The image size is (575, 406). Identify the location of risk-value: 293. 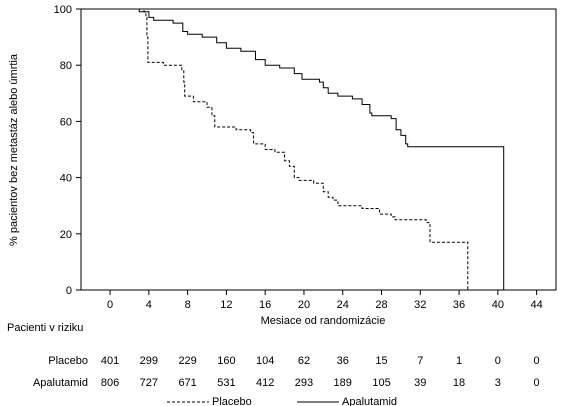
(304, 383).